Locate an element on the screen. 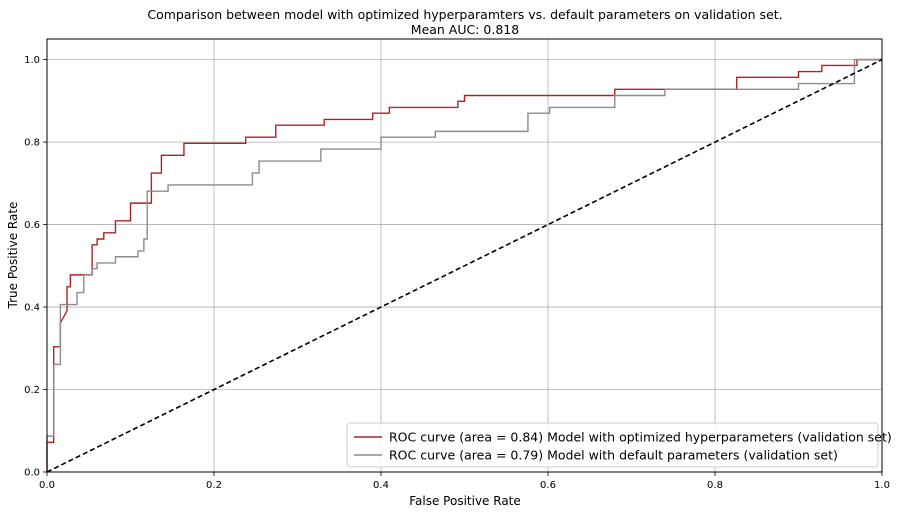  chart-subtitle: Mean AUC: 0.818 is located at coordinates (465, 29).